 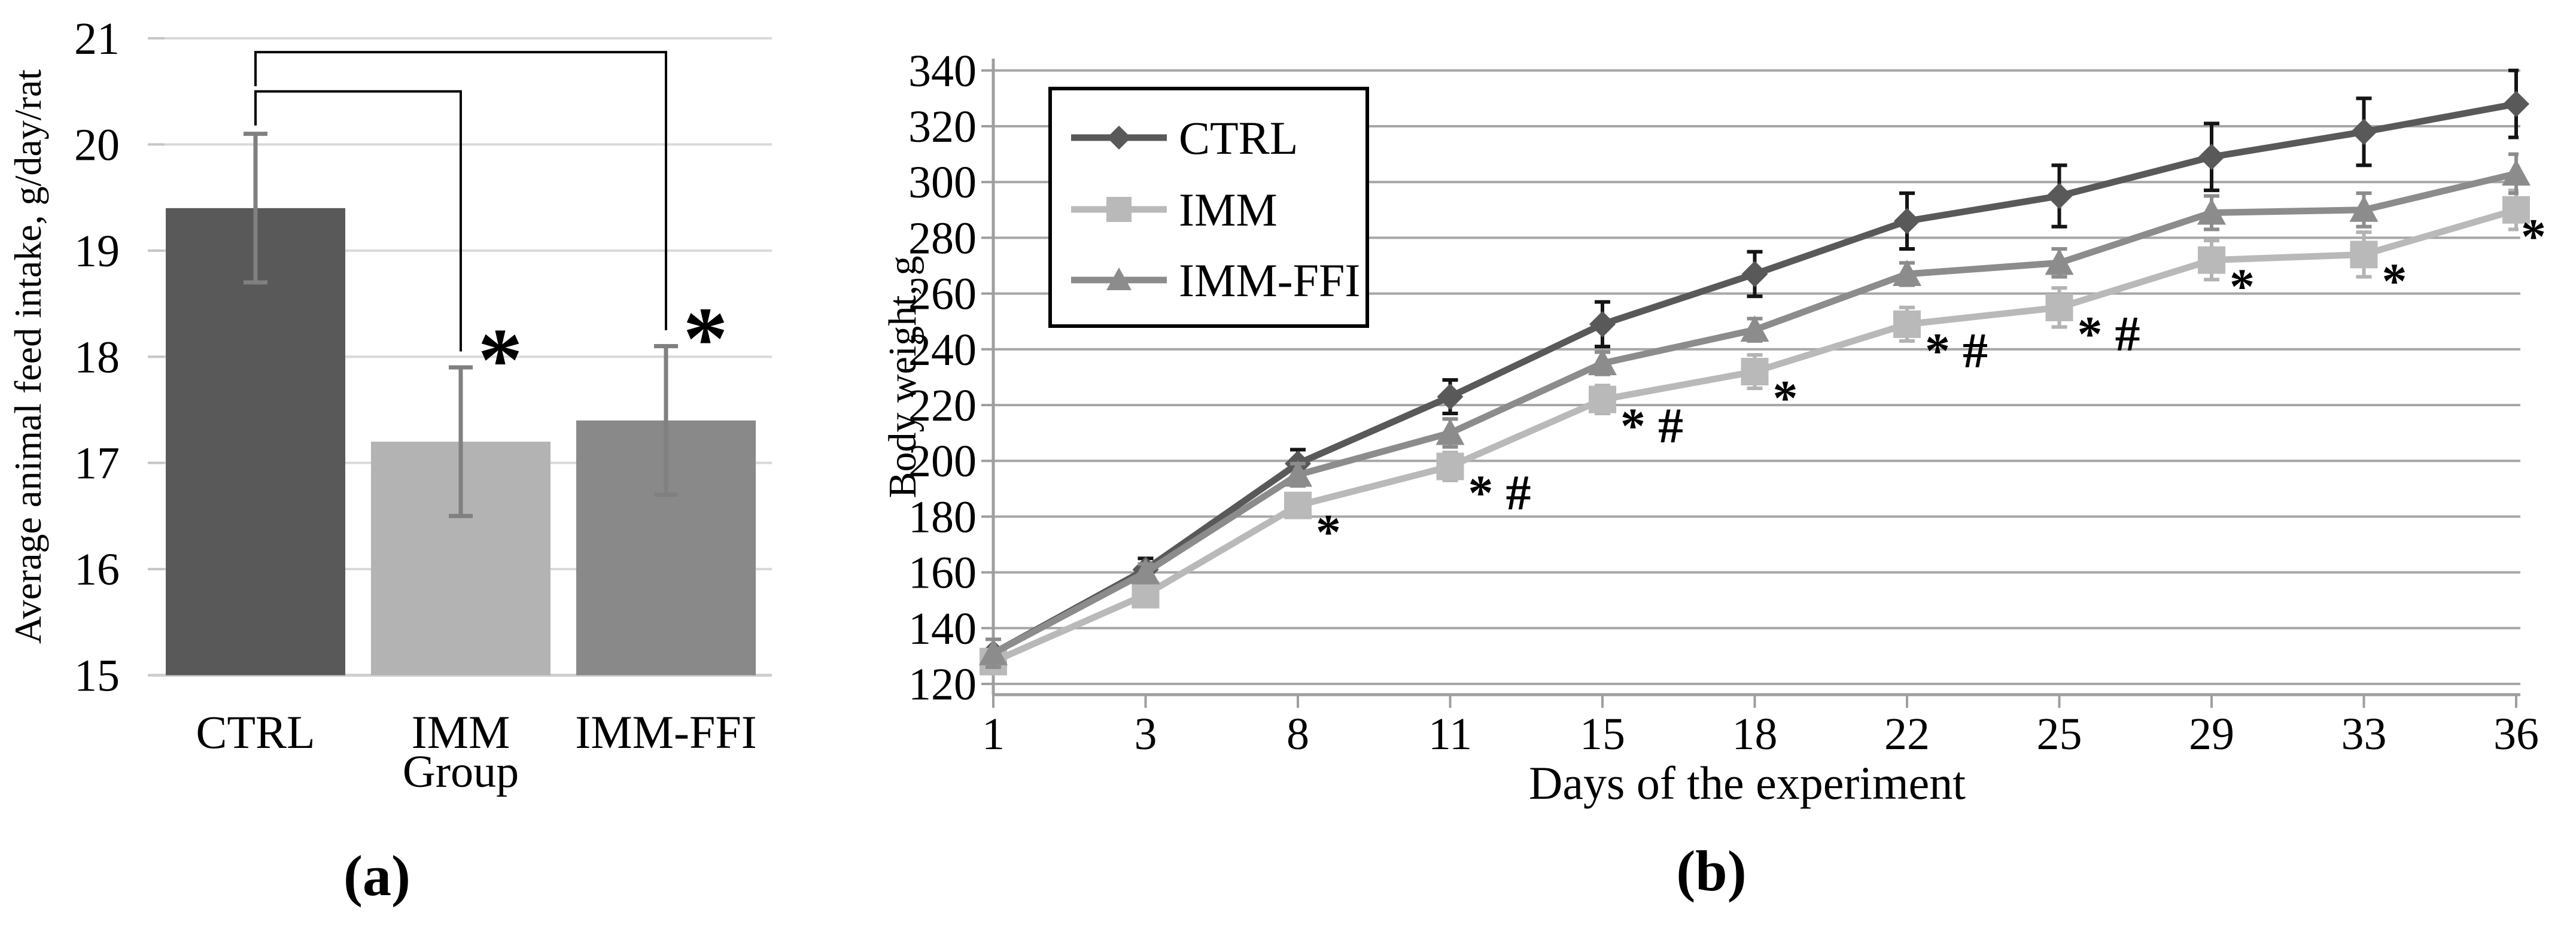 What do you see at coordinates (1146, 734) in the screenshot?
I see `x-tick-label: 3` at bounding box center [1146, 734].